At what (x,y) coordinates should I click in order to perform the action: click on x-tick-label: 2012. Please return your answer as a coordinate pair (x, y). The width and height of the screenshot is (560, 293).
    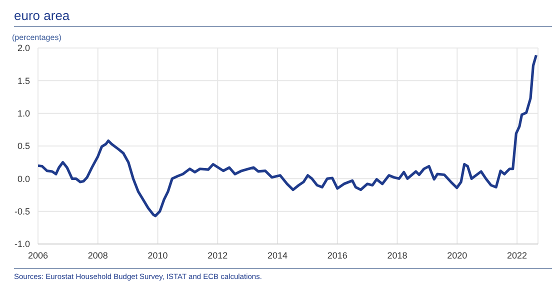
    Looking at the image, I should click on (218, 255).